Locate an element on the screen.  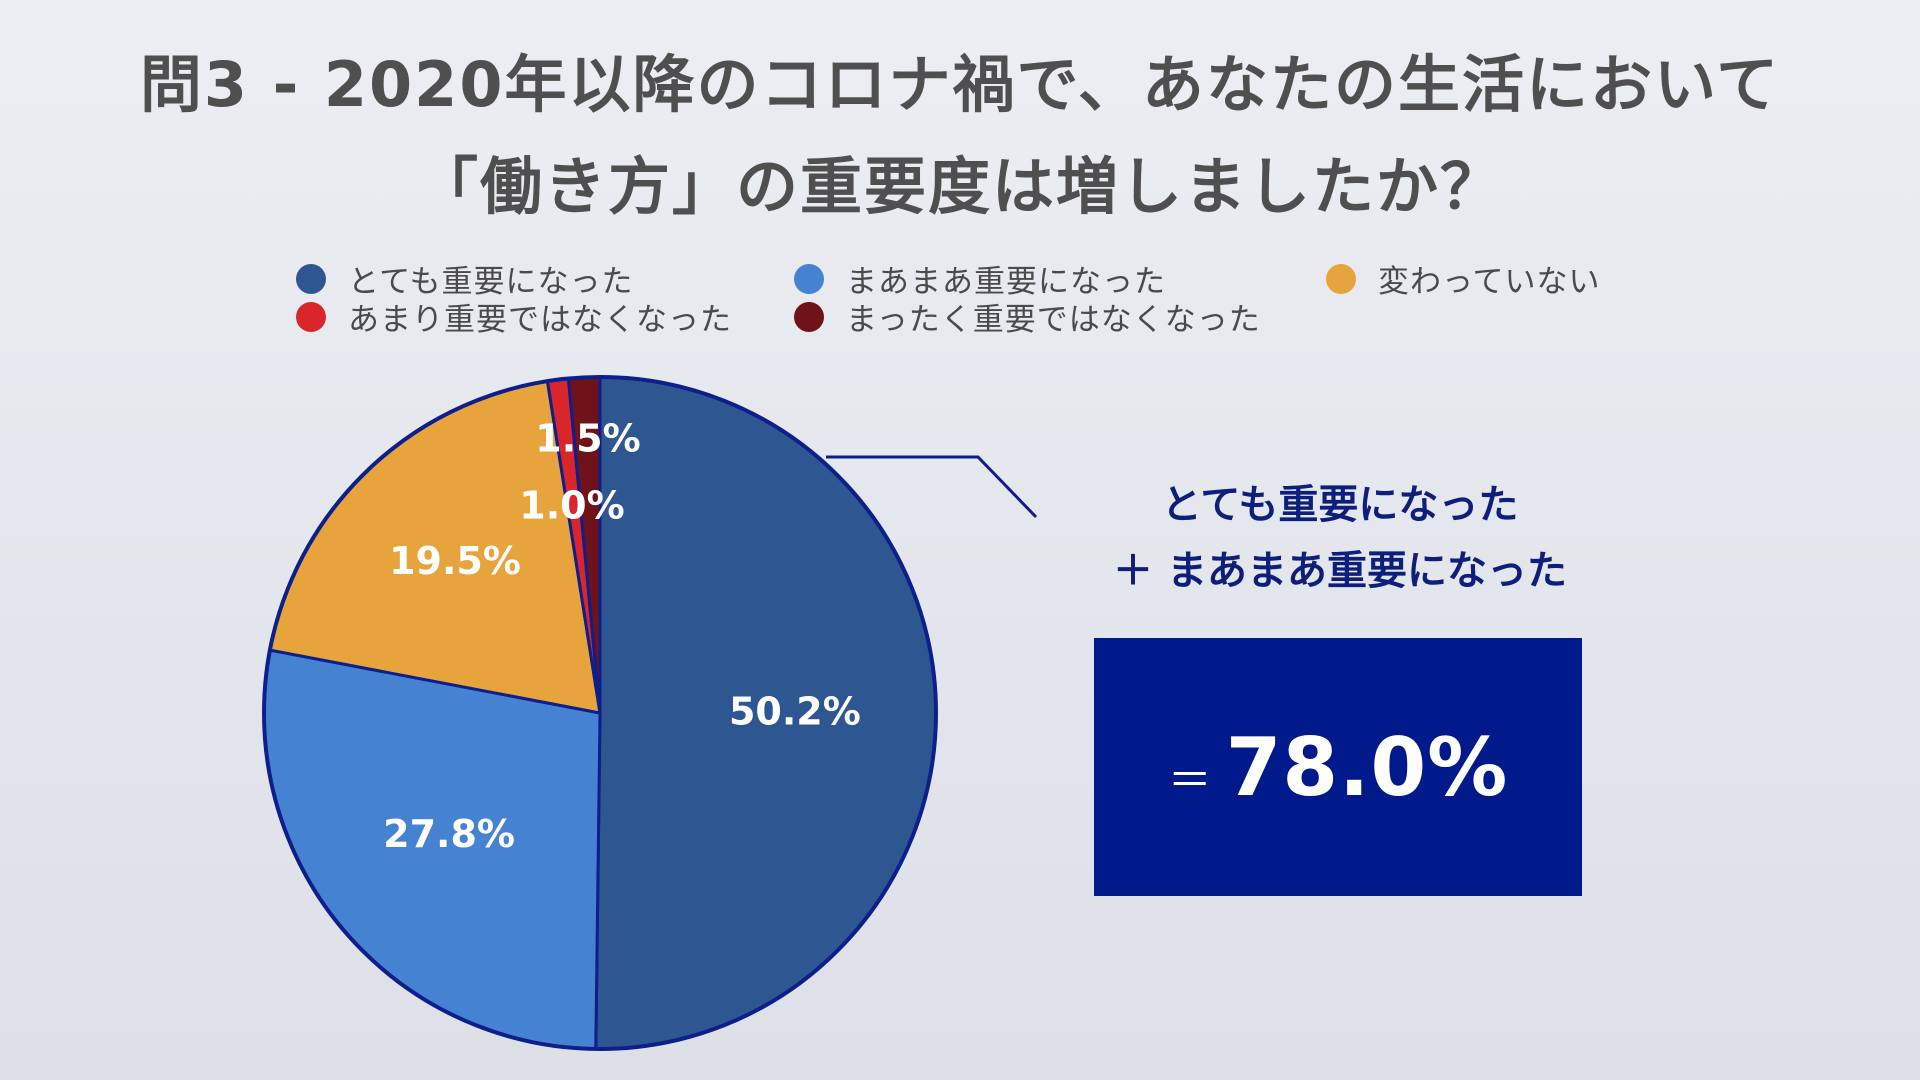
legend-label: まあまあ重要になった is located at coordinates (1006, 282).